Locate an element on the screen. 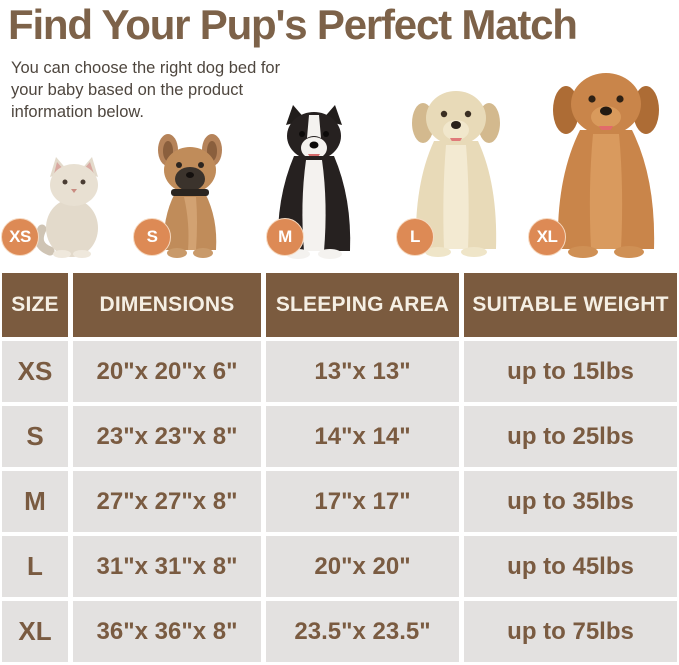  cell-size-xl: XL is located at coordinates (35, 631).